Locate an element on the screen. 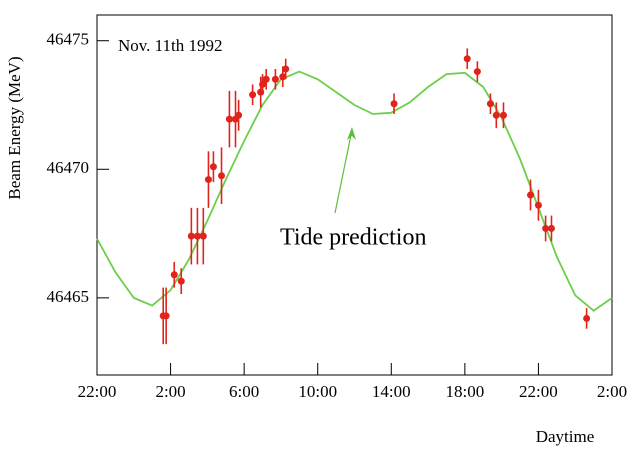 The width and height of the screenshot is (635, 450). date-annotation: Nov. 11th 1992 is located at coordinates (170, 45).